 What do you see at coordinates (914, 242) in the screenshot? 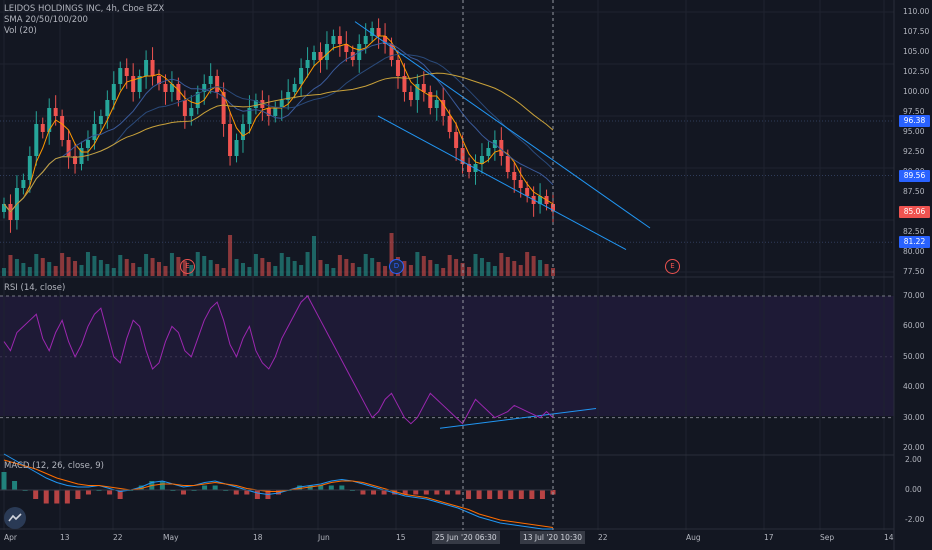
I see `price-tag-sma20: 81.22` at bounding box center [914, 242].